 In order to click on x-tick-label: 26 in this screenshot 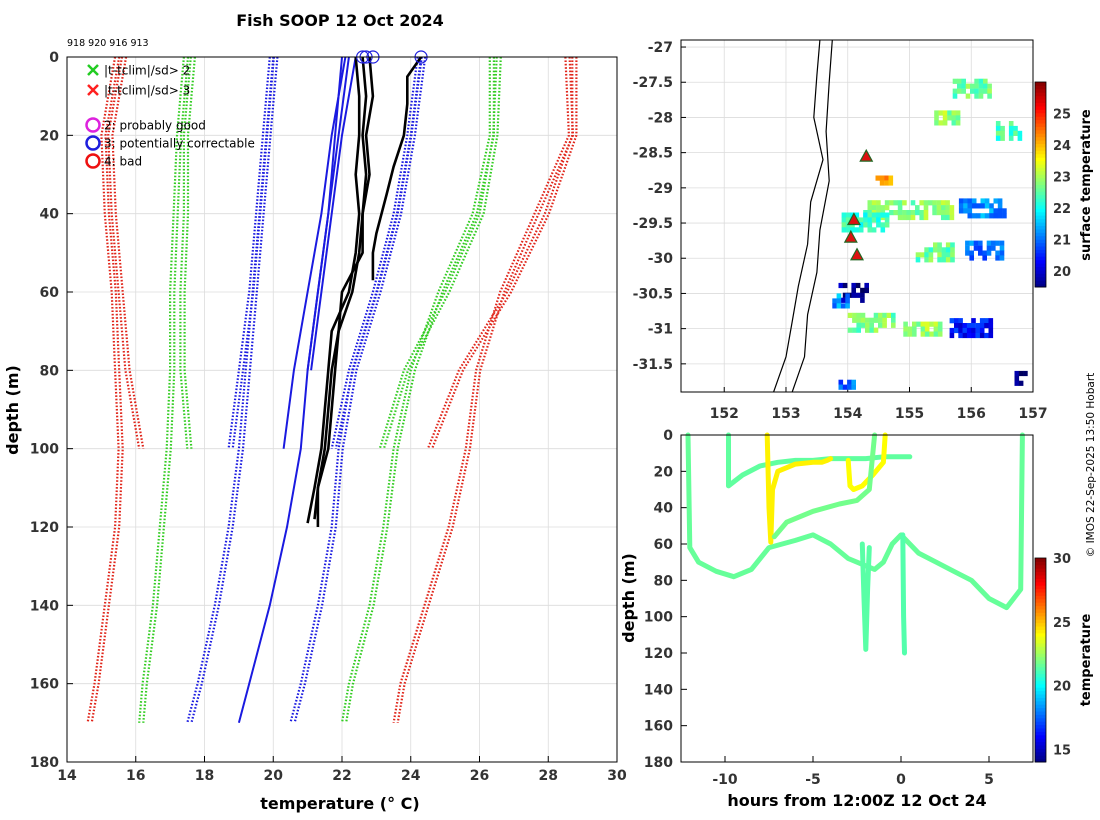, I will do `click(479, 776)`.